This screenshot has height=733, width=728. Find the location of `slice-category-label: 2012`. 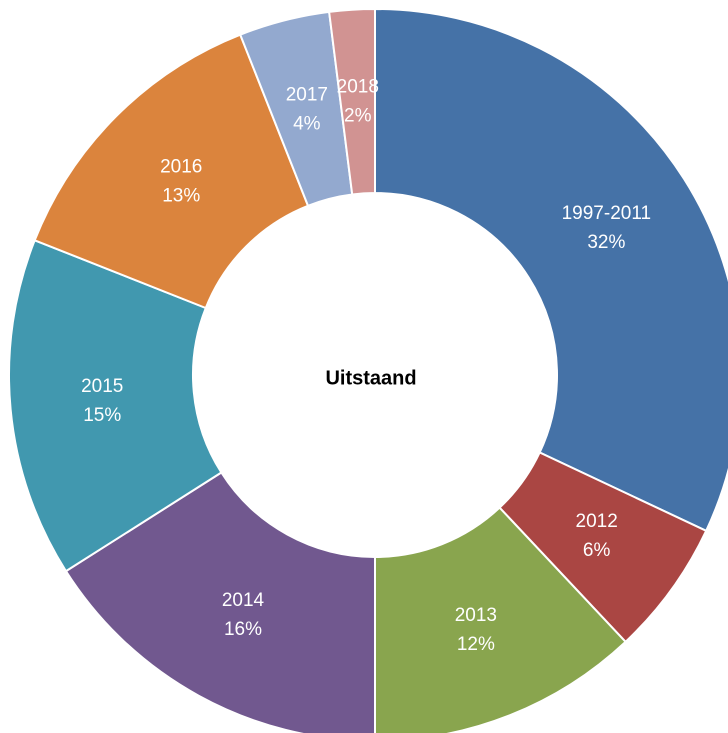

slice-category-label: 2012 is located at coordinates (597, 521).